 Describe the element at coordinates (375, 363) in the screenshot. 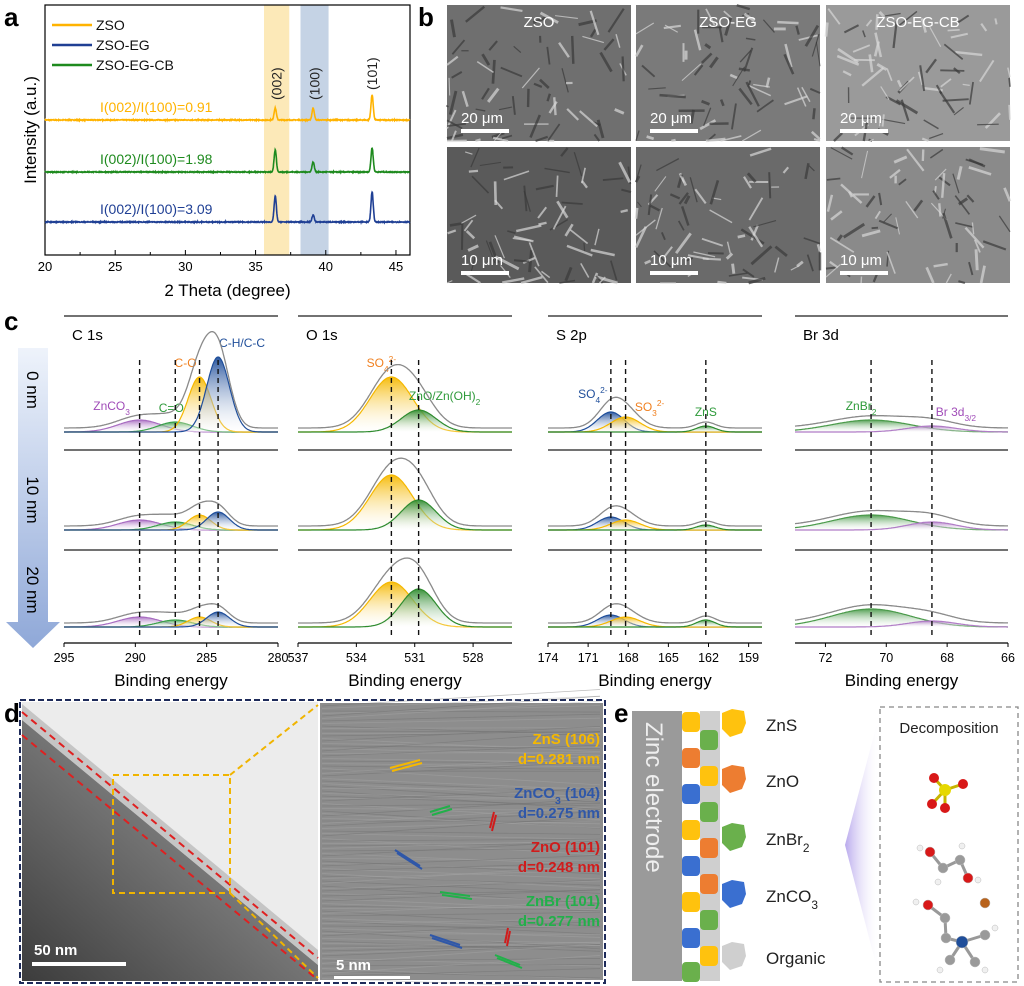

I see `label-part: SO` at that location.